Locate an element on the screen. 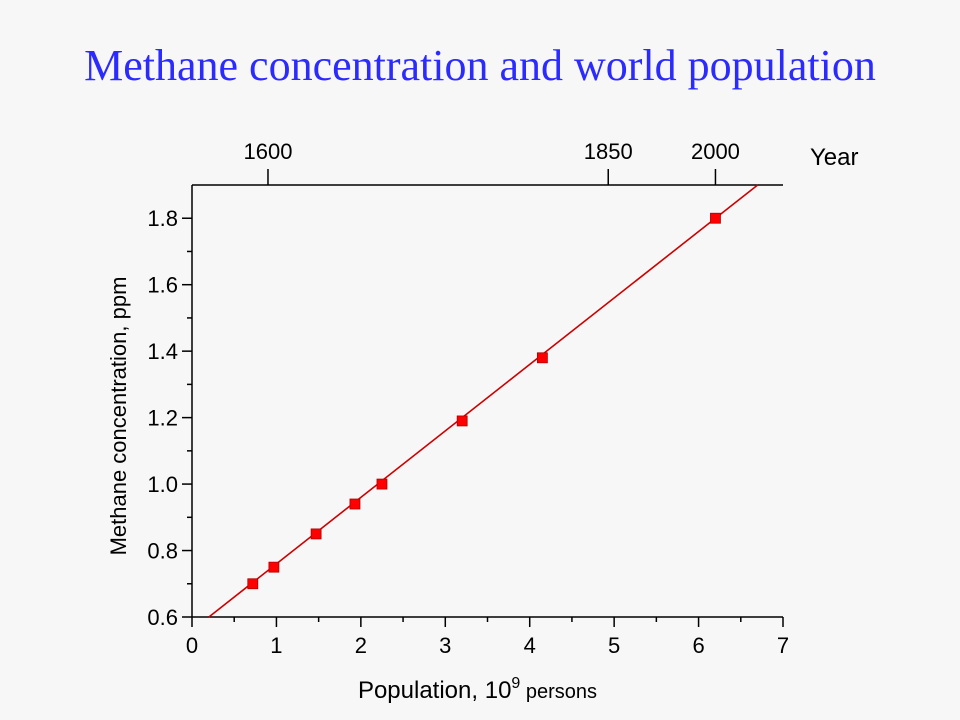 This screenshot has height=720, width=960. x-tick-label: 5 is located at coordinates (614, 645).